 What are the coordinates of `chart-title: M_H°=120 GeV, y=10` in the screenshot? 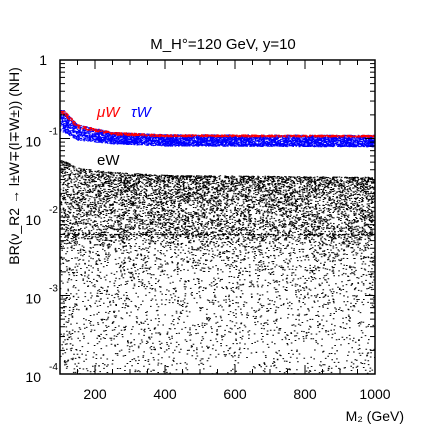 It's located at (223, 44).